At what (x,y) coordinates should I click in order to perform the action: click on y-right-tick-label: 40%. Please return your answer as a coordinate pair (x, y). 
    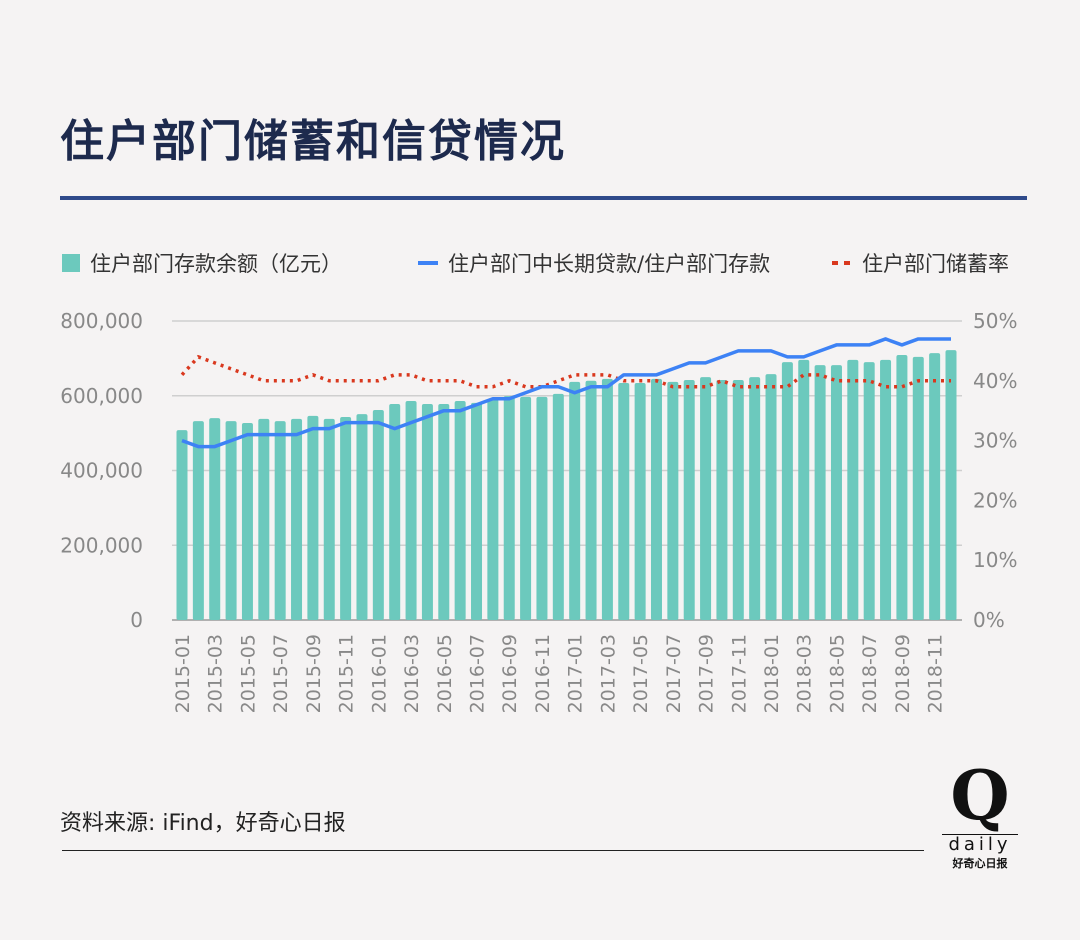
    Looking at the image, I should click on (995, 381).